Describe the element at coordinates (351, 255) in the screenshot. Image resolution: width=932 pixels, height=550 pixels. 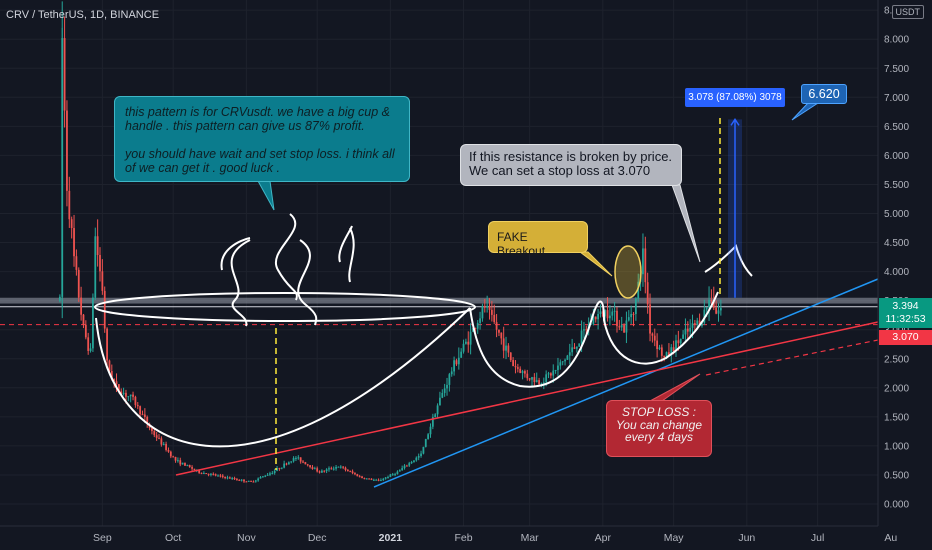
I see `steam-stroke` at that location.